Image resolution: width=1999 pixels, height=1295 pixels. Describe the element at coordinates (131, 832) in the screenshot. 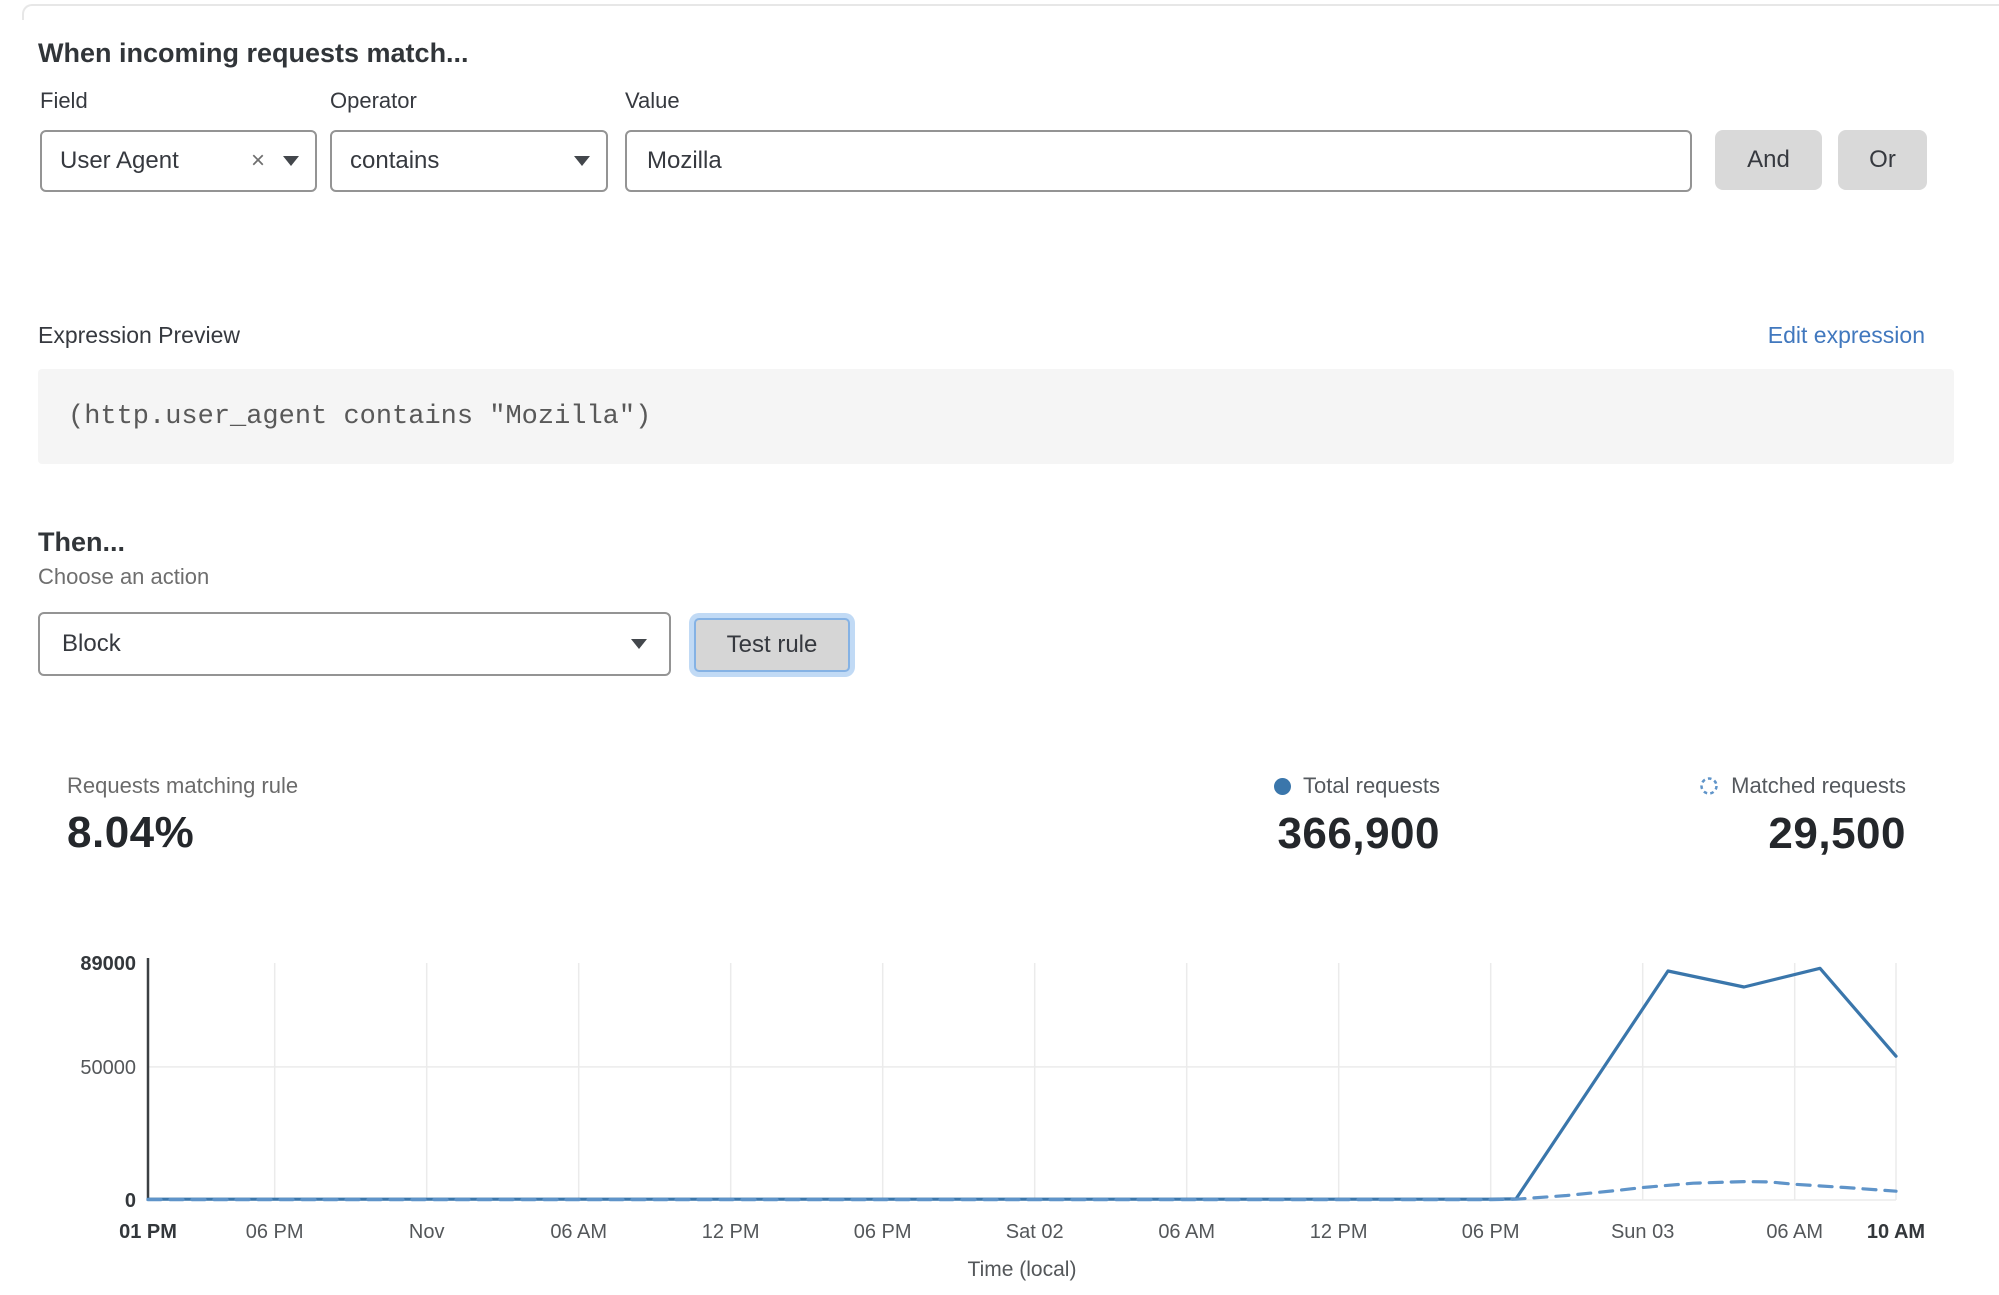

I see `requests-matching-value: 8.04%` at that location.